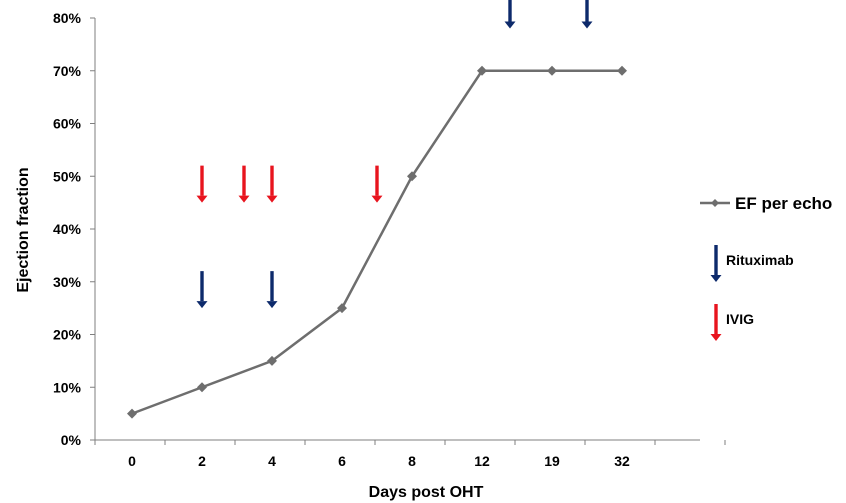  I want to click on legend-rituximab-arrow-shape-head, so click(716, 278).